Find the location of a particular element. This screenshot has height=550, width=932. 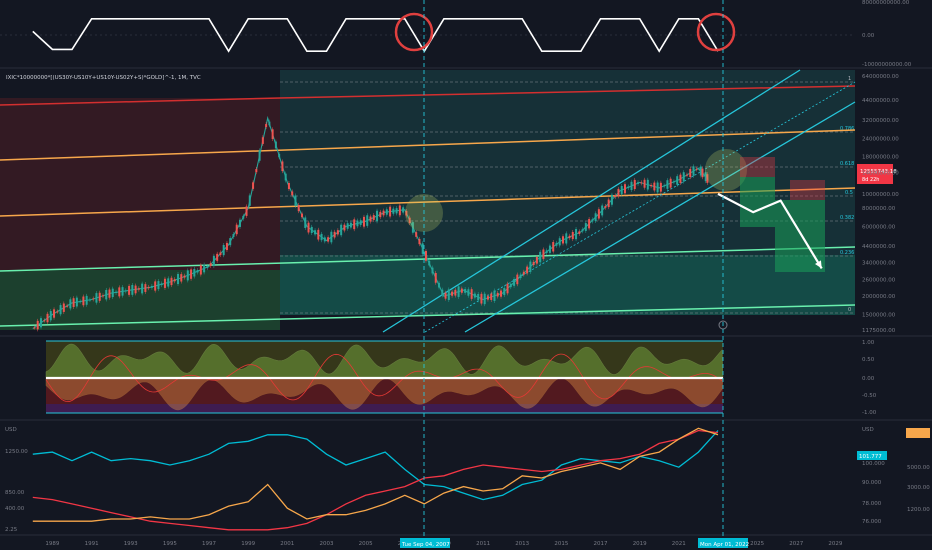

fib-zone-lower is located at coordinates (567, 285).